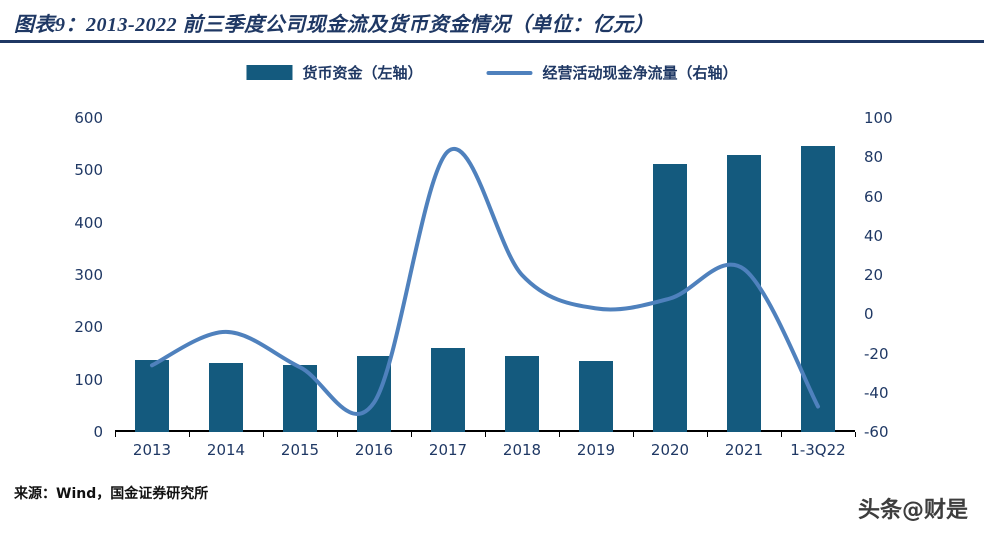  I want to click on bar-series-swatch-icon, so click(269, 72).